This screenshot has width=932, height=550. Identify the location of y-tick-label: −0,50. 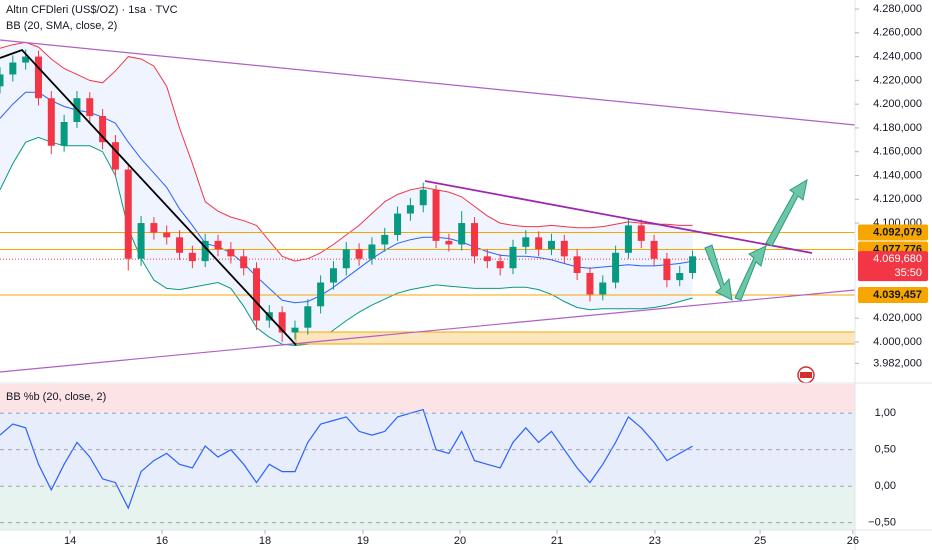
(882, 523).